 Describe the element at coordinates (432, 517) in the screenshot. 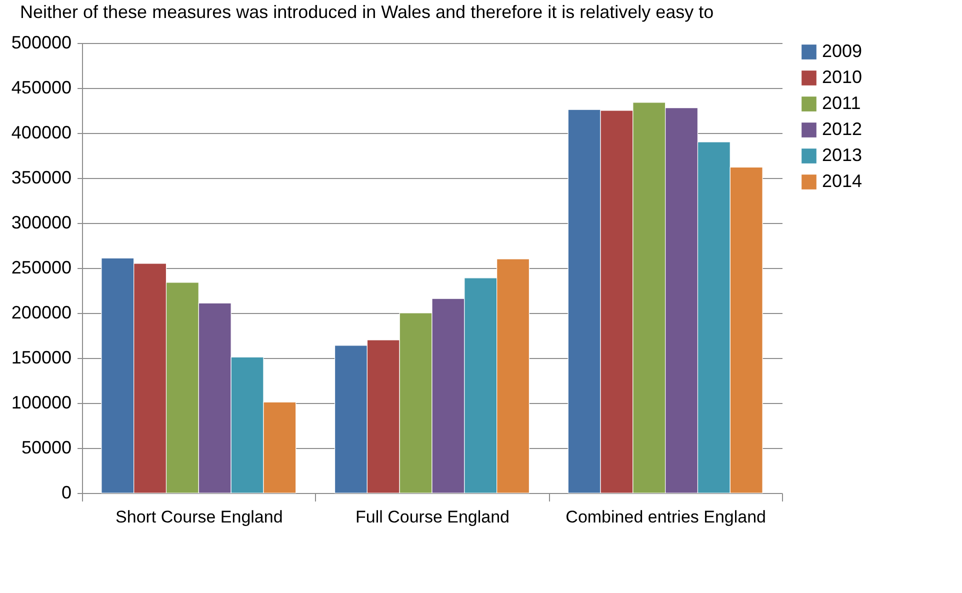

I see `x-tick-label: Full Course England` at that location.